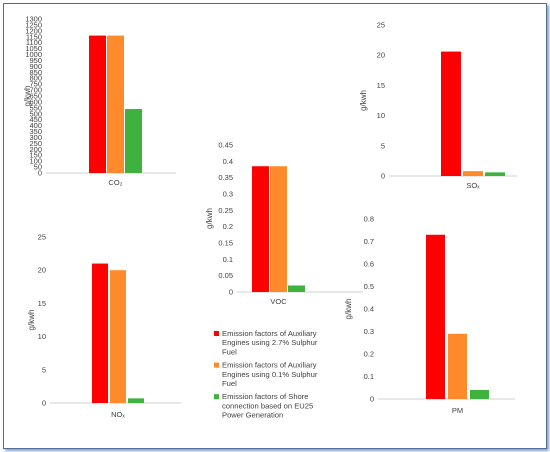  Describe the element at coordinates (225, 210) in the screenshot. I see `y-tick-label: 0.25` at that location.